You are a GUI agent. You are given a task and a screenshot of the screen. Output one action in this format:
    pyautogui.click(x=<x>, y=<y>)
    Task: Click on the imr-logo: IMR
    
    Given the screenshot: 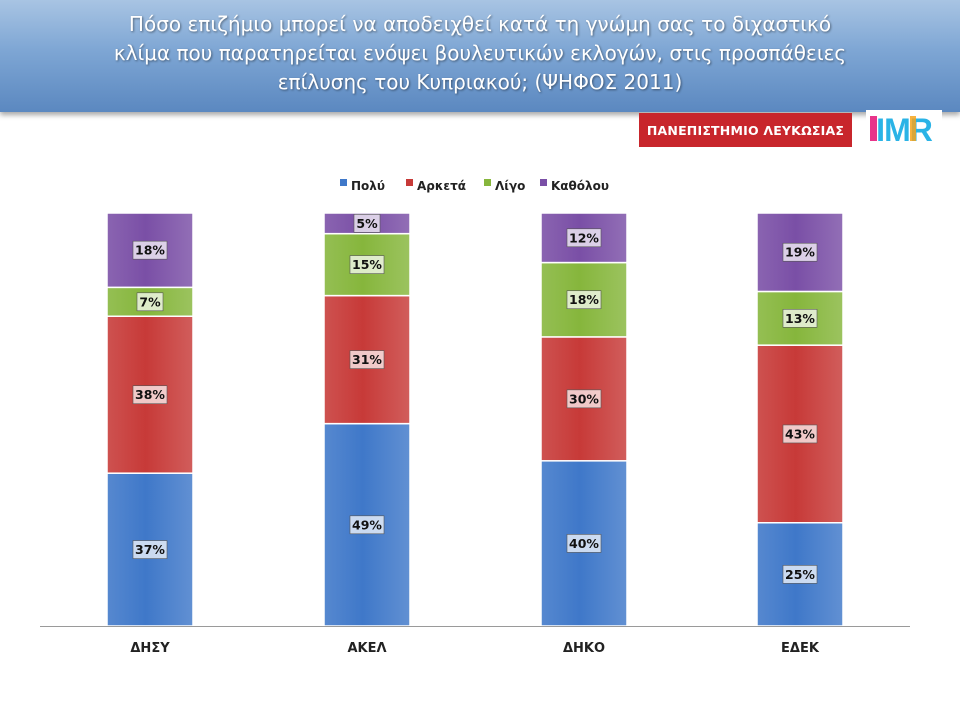 What is the action you would take?
    pyautogui.click(x=904, y=129)
    